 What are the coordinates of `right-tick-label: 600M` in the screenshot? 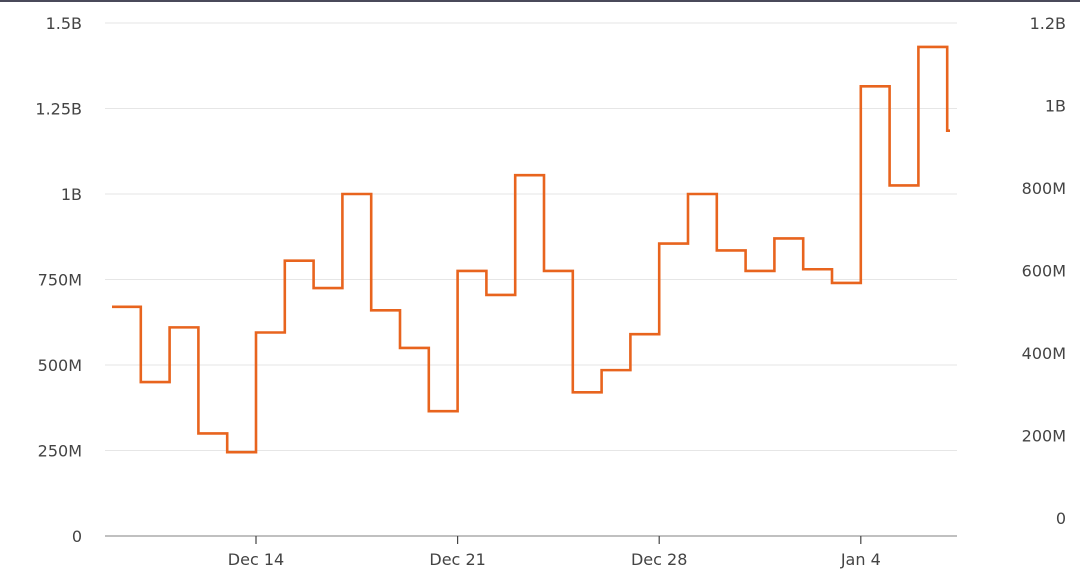 It's located at (1044, 271).